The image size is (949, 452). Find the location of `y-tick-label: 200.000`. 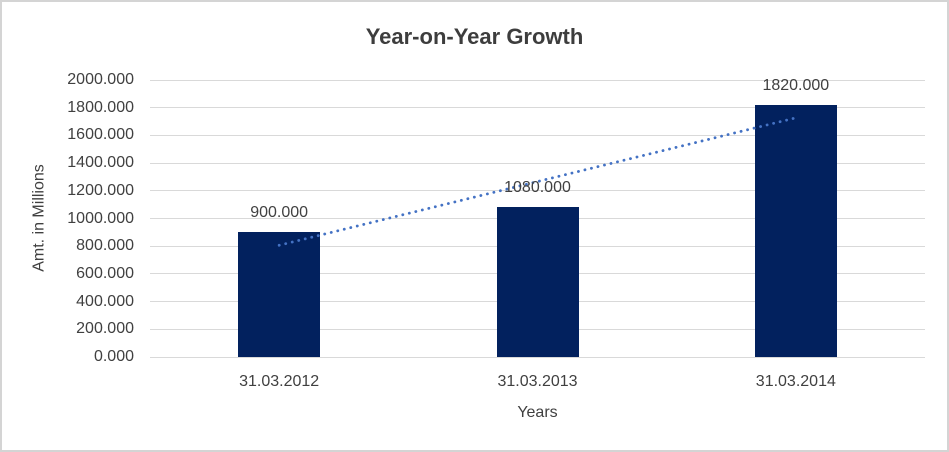

y-tick-label: 200.000 is located at coordinates (105, 329).